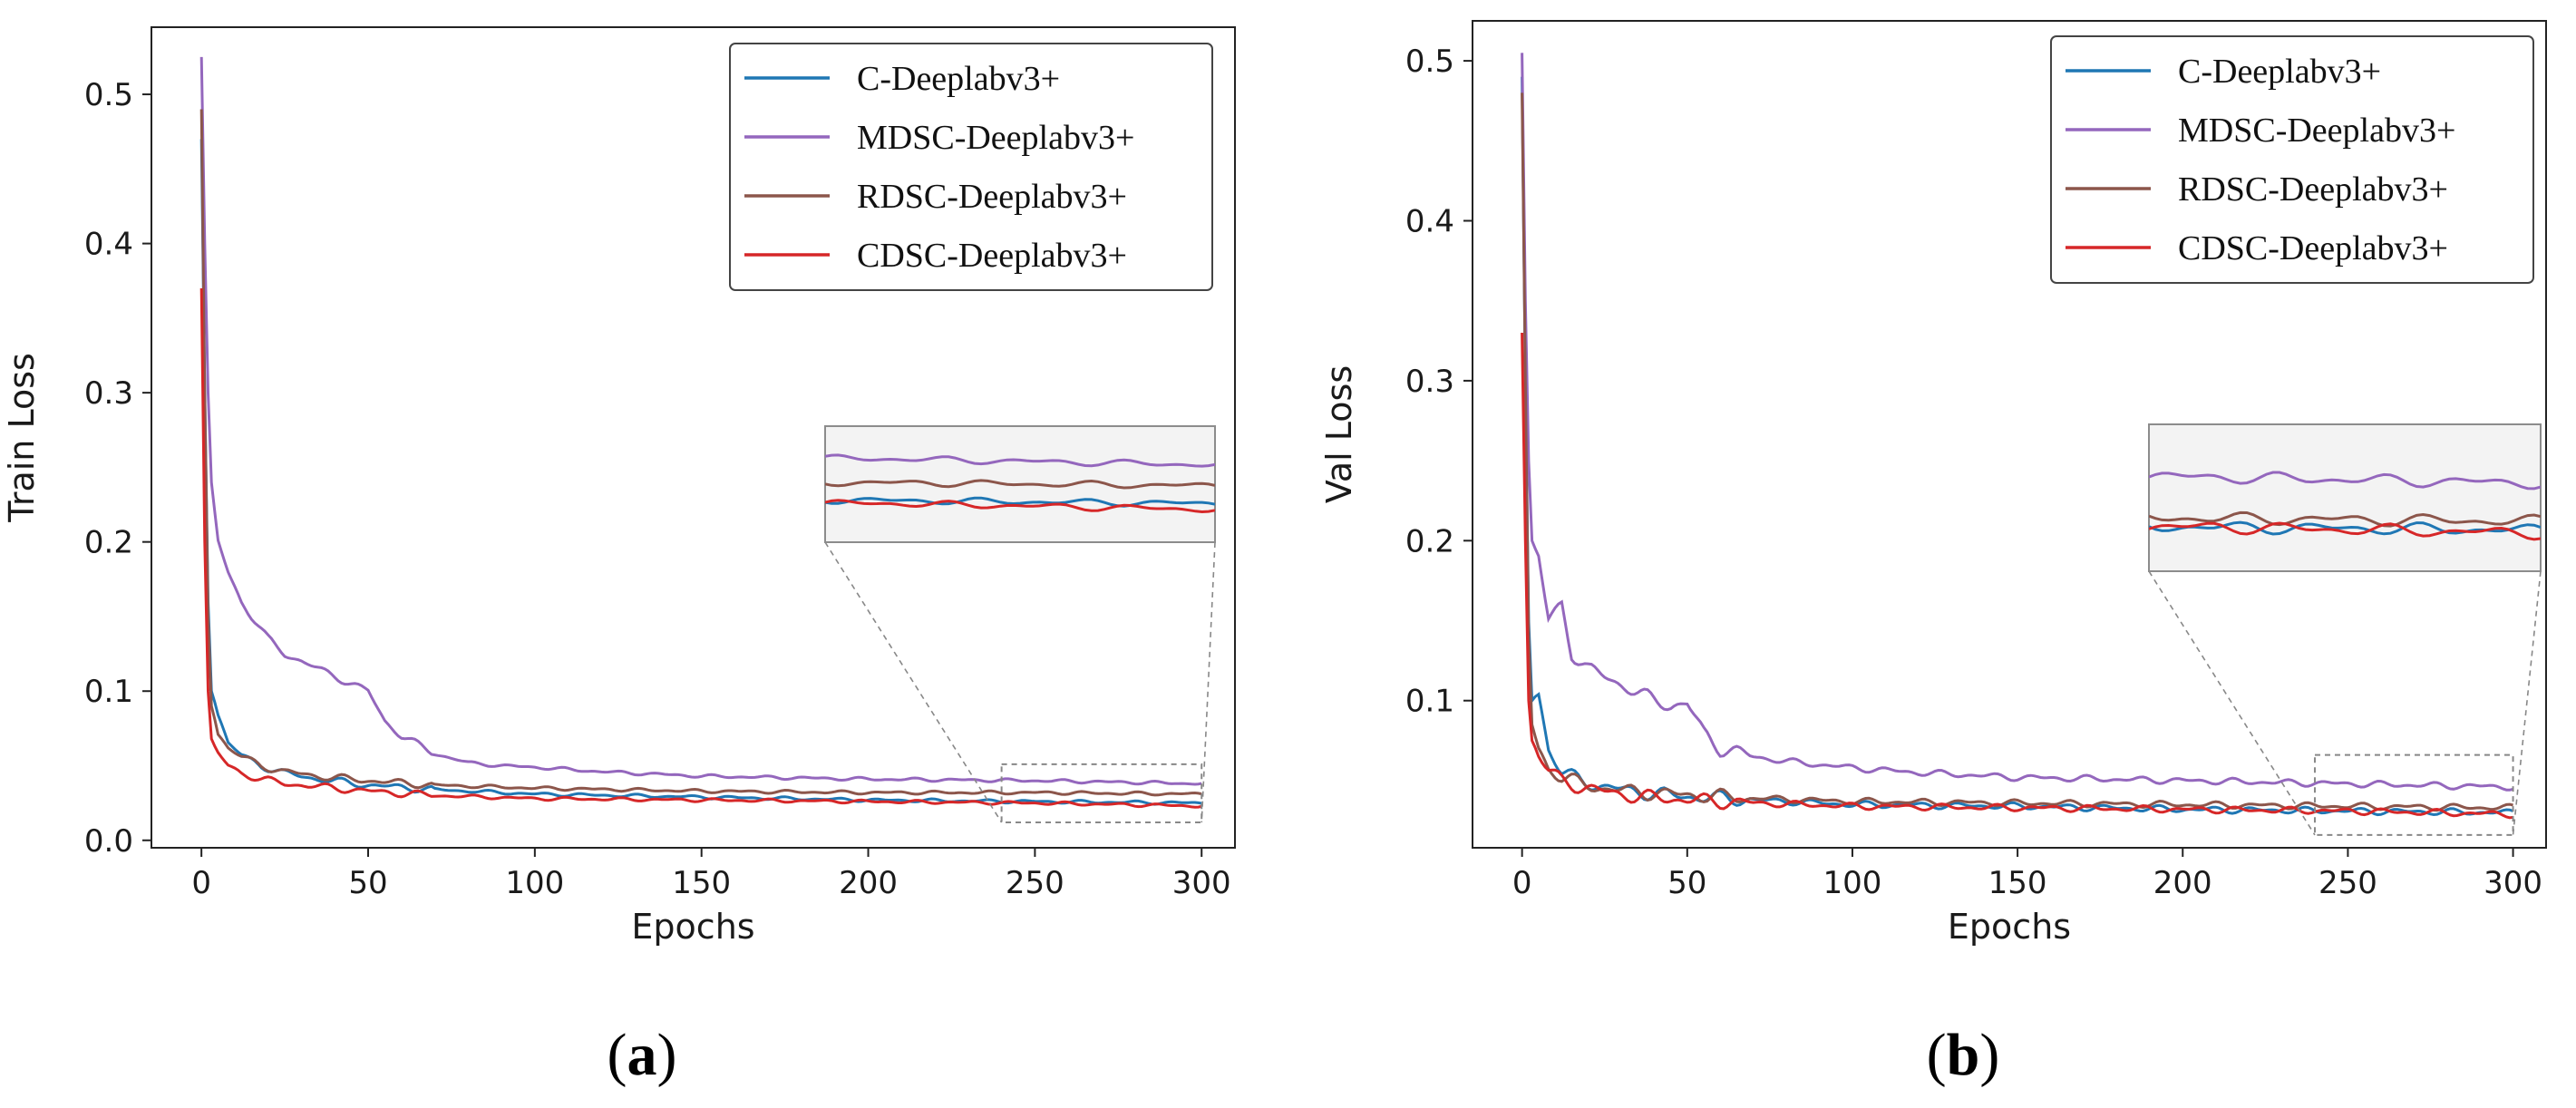  Describe the element at coordinates (1964, 1055) in the screenshot. I see `panel-caption: (b)` at that location.